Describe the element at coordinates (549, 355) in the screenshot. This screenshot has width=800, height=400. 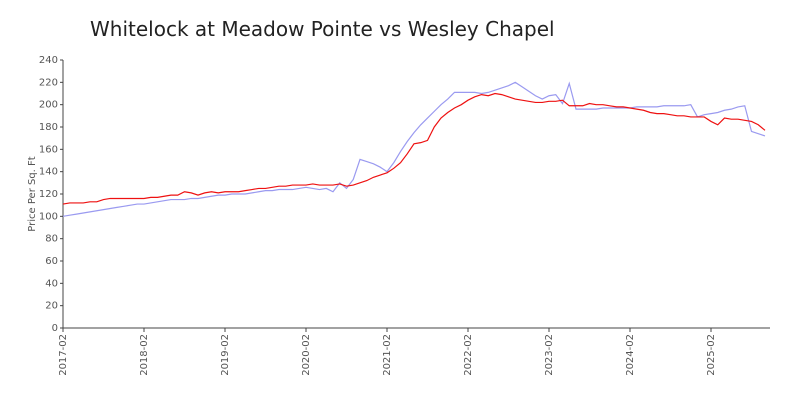
I see `x-tick-label: 2023-02` at that location.